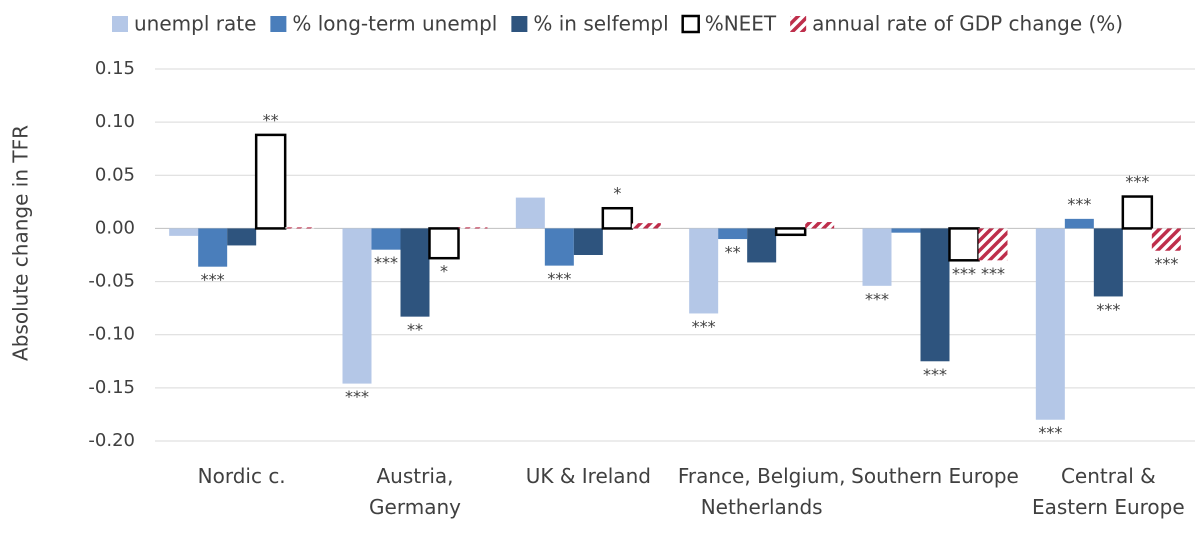 The image size is (1195, 548). I want to click on legend-label: % long-term unempl, so click(394, 24).